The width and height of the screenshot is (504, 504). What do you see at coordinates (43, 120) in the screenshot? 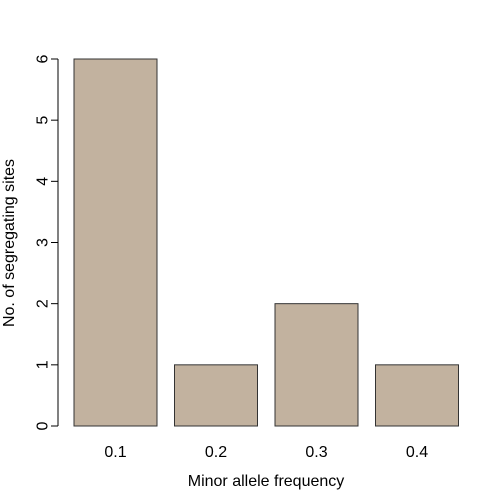
I see `y-tick-label: 5` at bounding box center [43, 120].